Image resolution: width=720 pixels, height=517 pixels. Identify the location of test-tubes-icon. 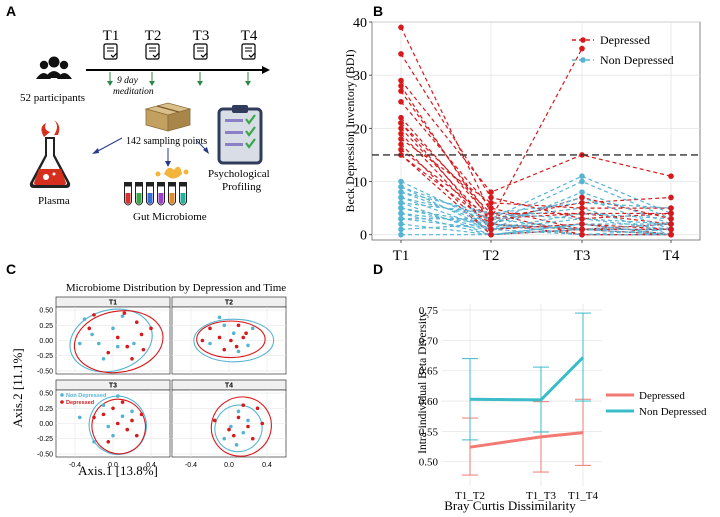
(156, 186).